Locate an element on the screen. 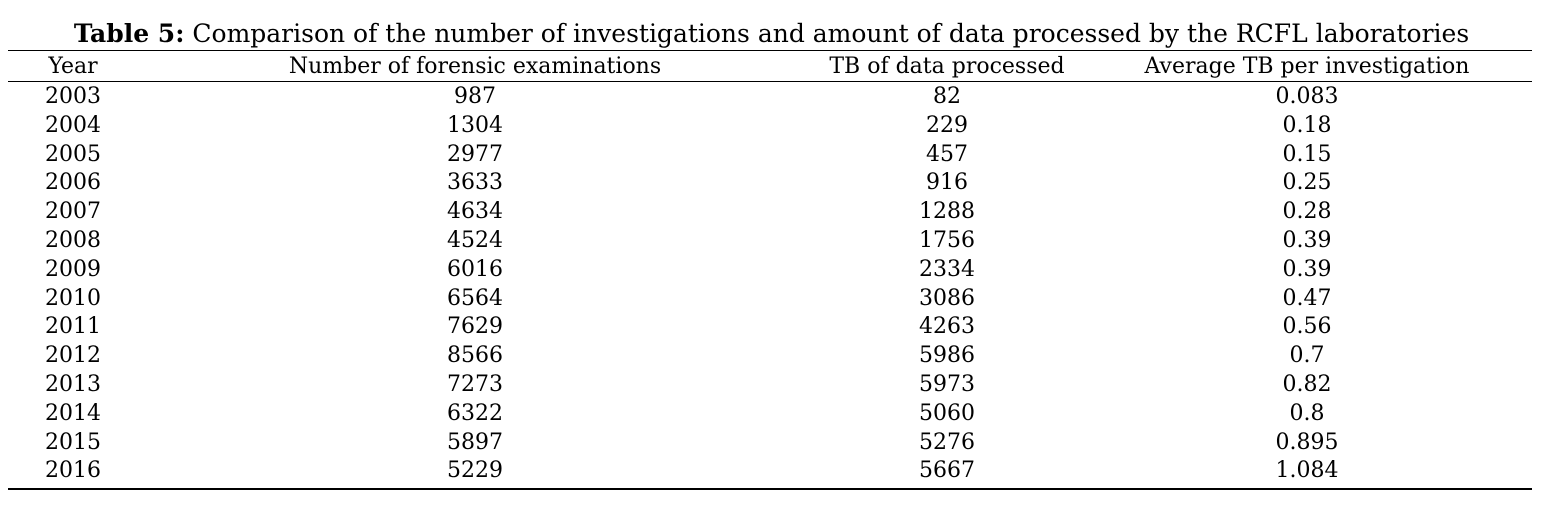  caption-label: Table 5: is located at coordinates (129, 33).